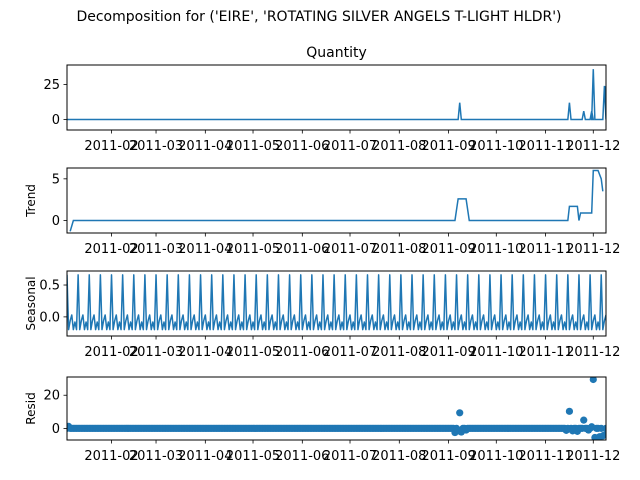 Image resolution: width=640 pixels, height=480 pixels. What do you see at coordinates (51, 396) in the screenshot?
I see `y-tick-label: 20` at bounding box center [51, 396].